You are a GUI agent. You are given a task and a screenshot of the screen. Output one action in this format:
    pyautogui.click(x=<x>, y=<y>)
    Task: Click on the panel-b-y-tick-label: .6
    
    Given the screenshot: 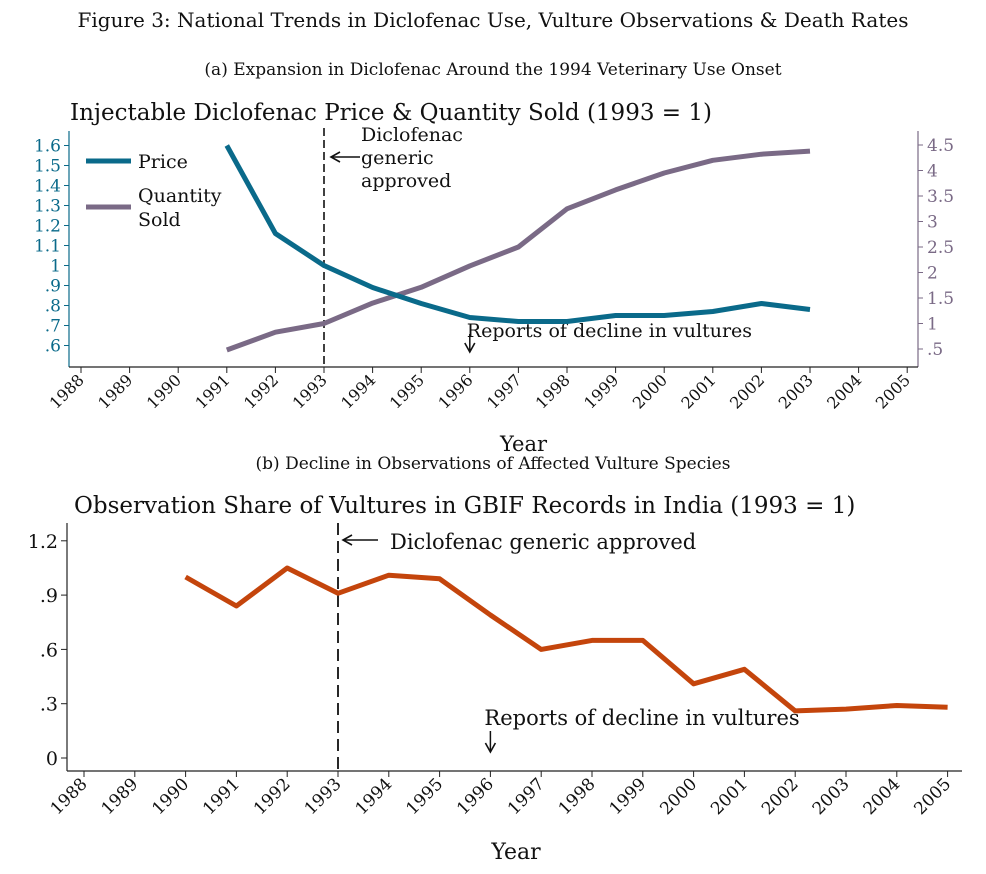 What is the action you would take?
    pyautogui.click(x=49, y=650)
    